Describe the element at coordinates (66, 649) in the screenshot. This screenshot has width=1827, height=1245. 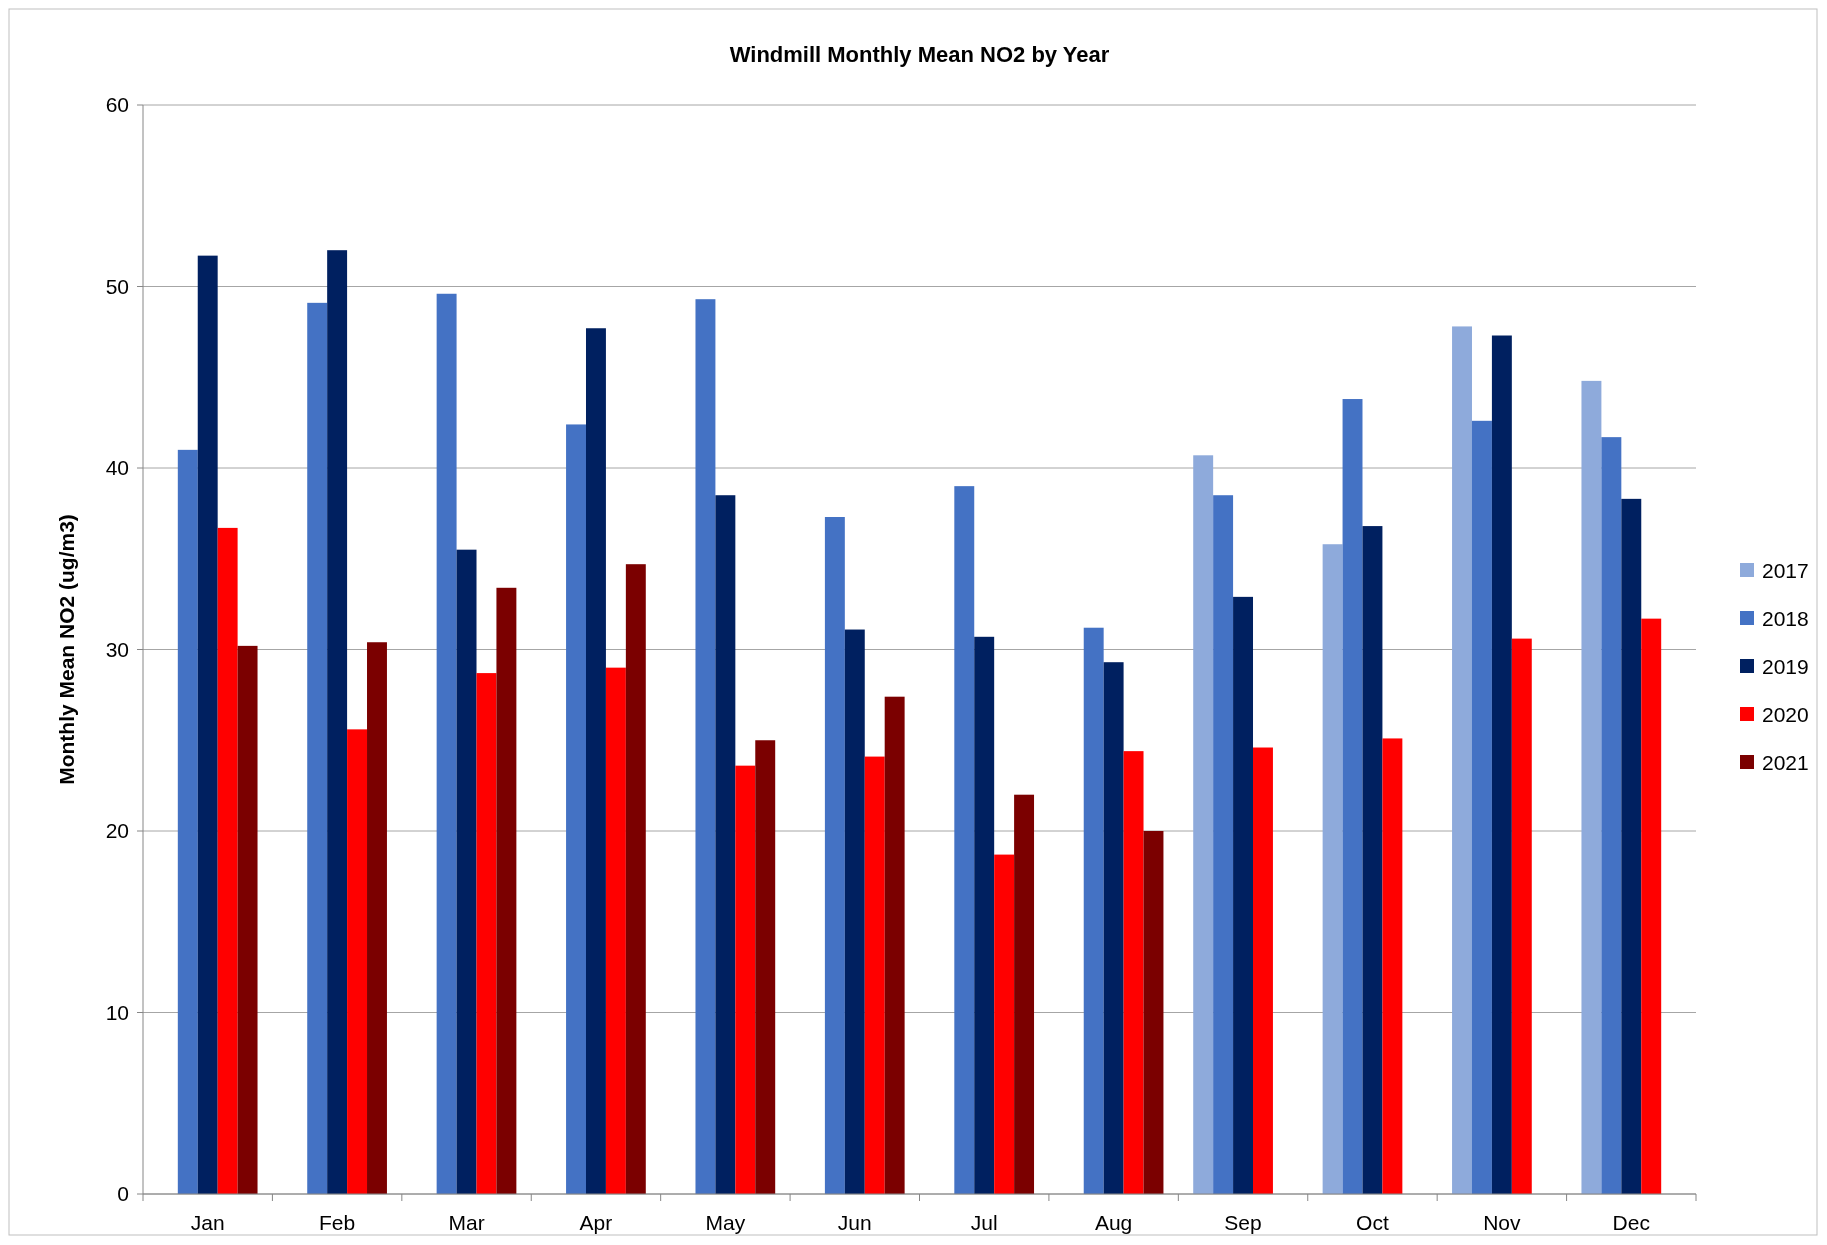
I see `y-axis-title: Monthly Mean NO2 (ug/m3)` at that location.